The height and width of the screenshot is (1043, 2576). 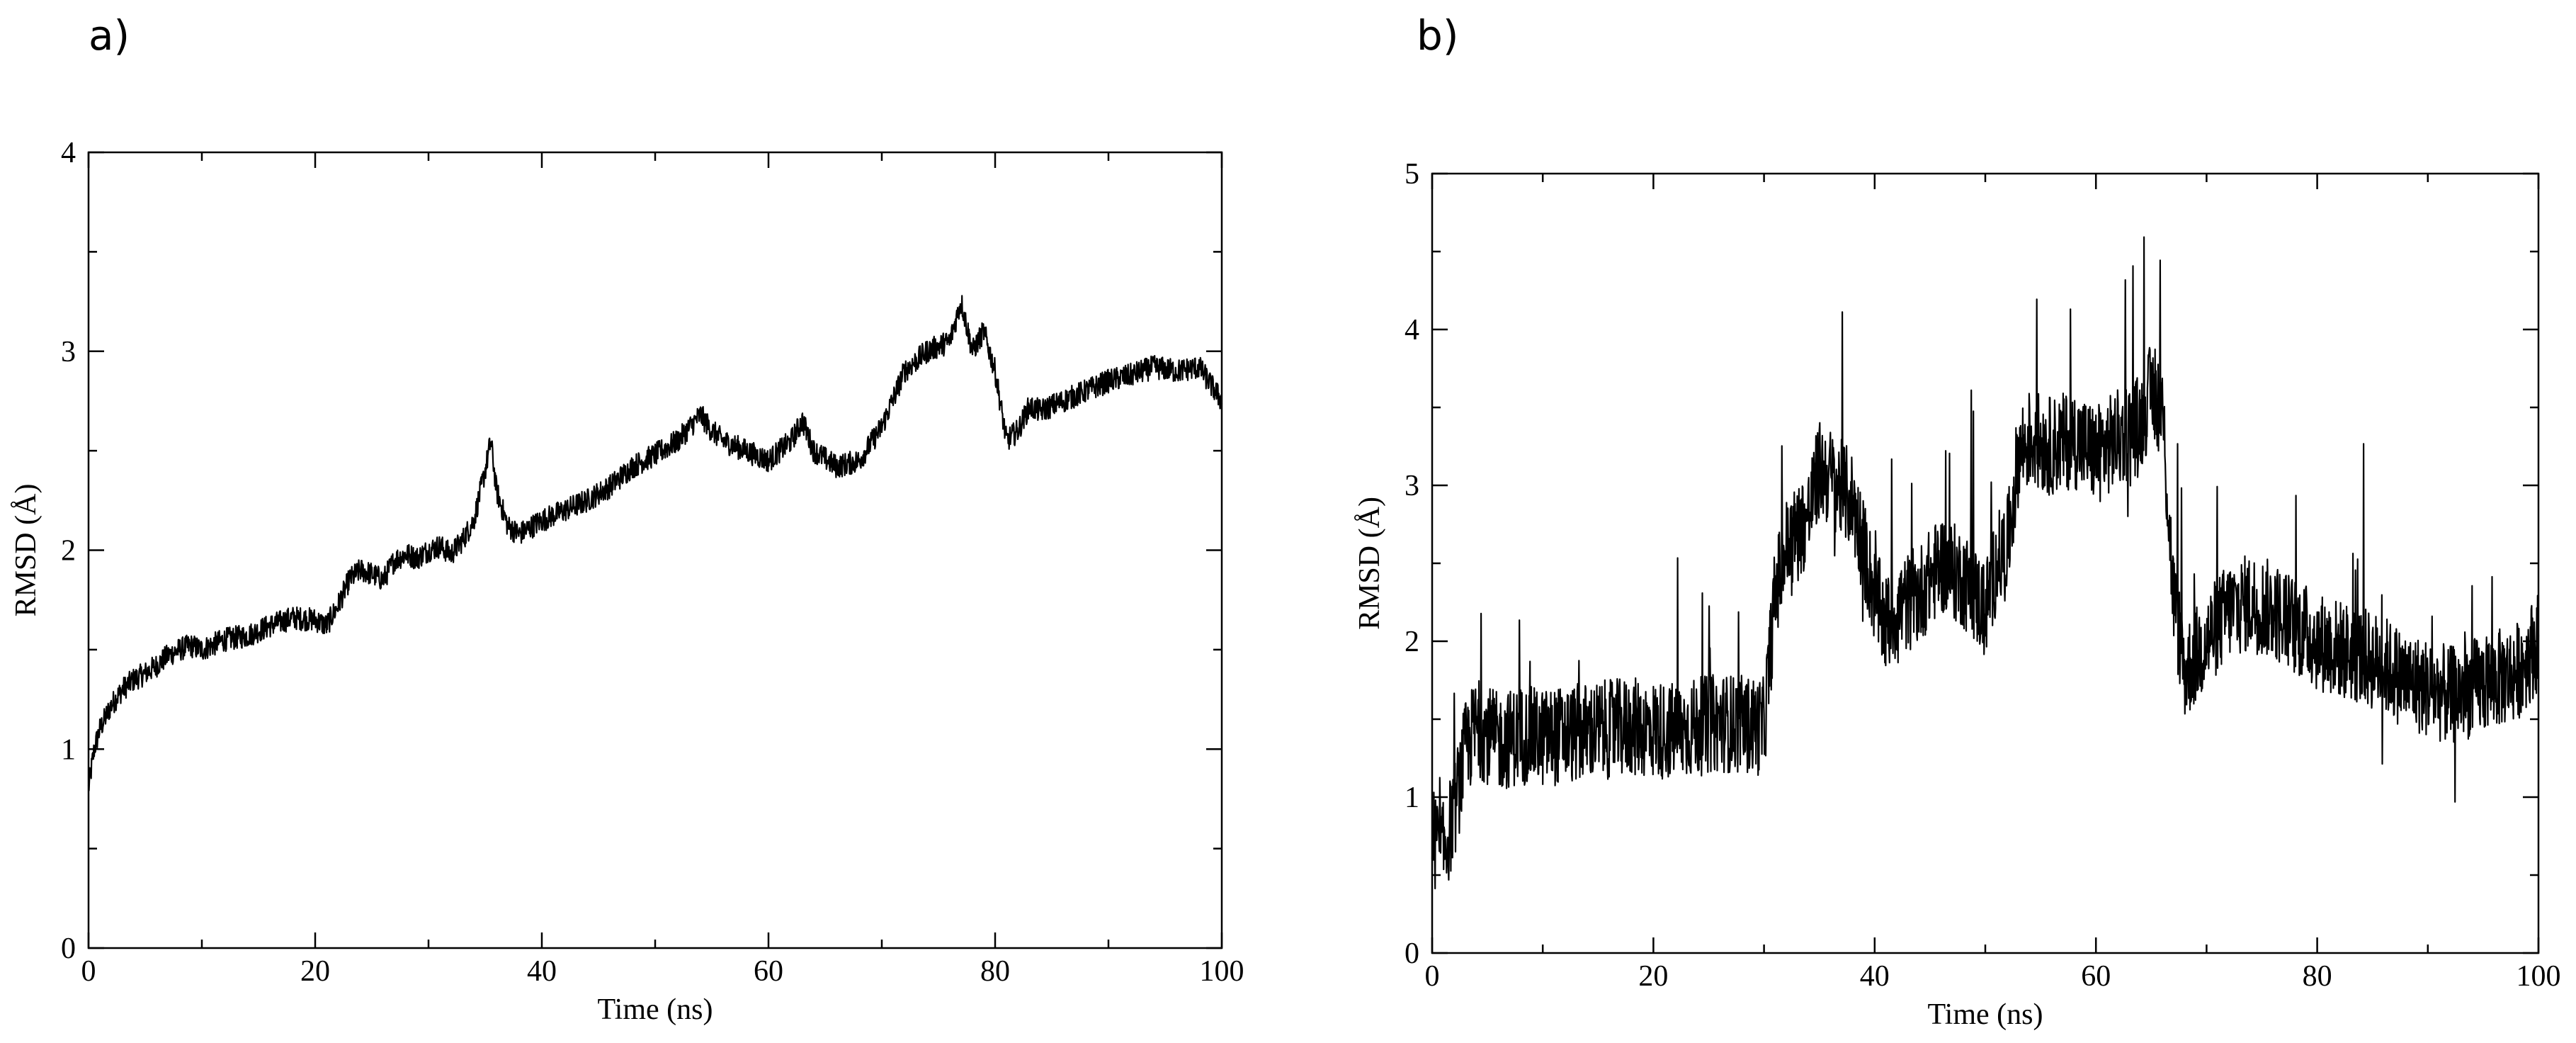 I want to click on y-tick-label: 5, so click(x=1412, y=174).